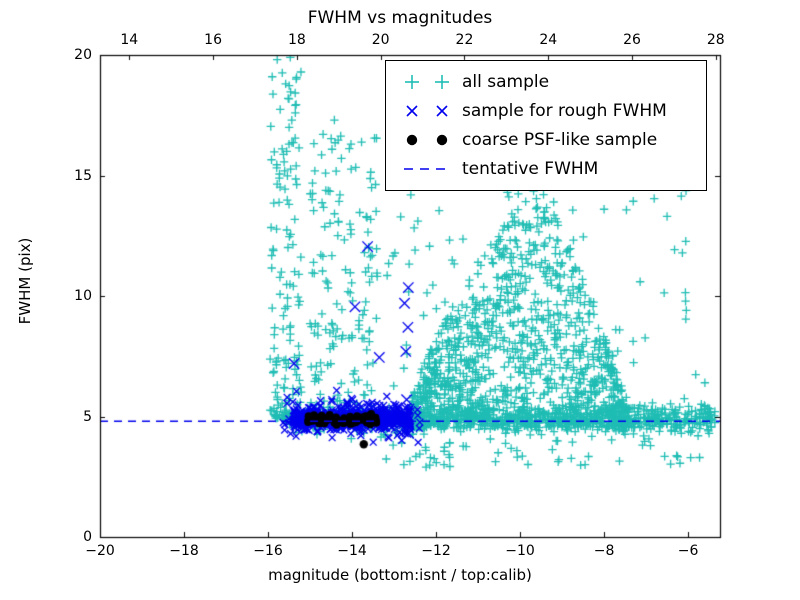 Image resolution: width=800 pixels, height=600 pixels. I want to click on chart-legend: all sample sample for rough FWHM, so click(546, 125).